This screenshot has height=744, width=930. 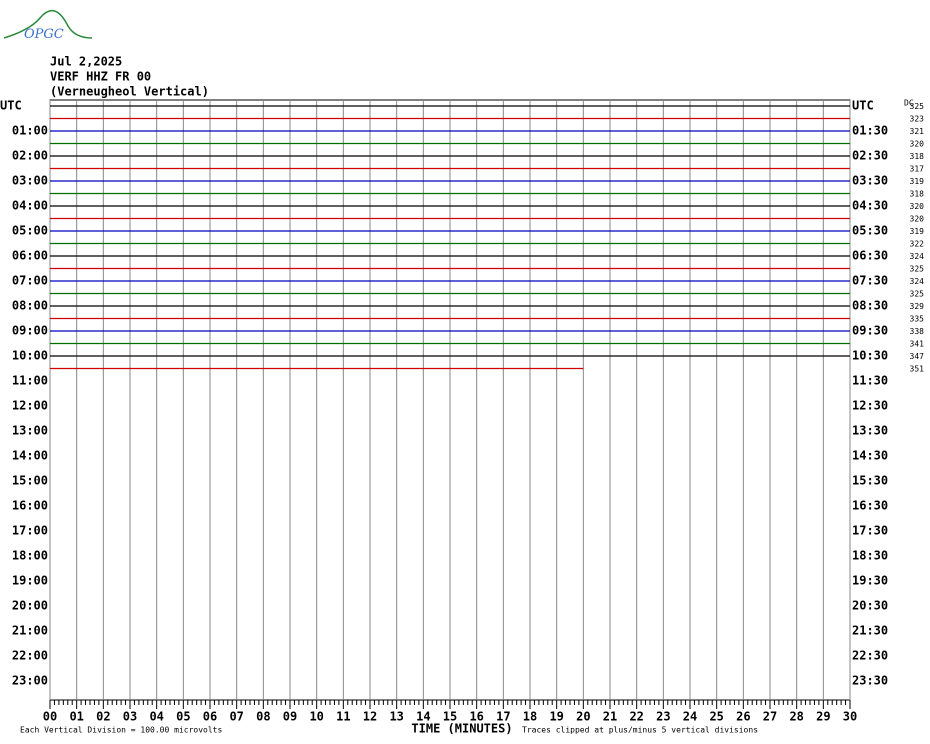 What do you see at coordinates (30, 631) in the screenshot?
I see `left-time-label: 21:00` at bounding box center [30, 631].